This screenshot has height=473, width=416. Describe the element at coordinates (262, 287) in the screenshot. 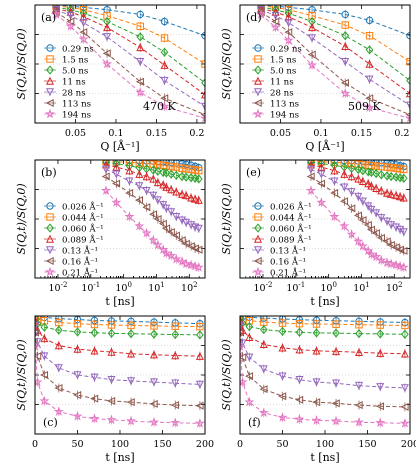

I see `x-tick-label: 10-2` at that location.